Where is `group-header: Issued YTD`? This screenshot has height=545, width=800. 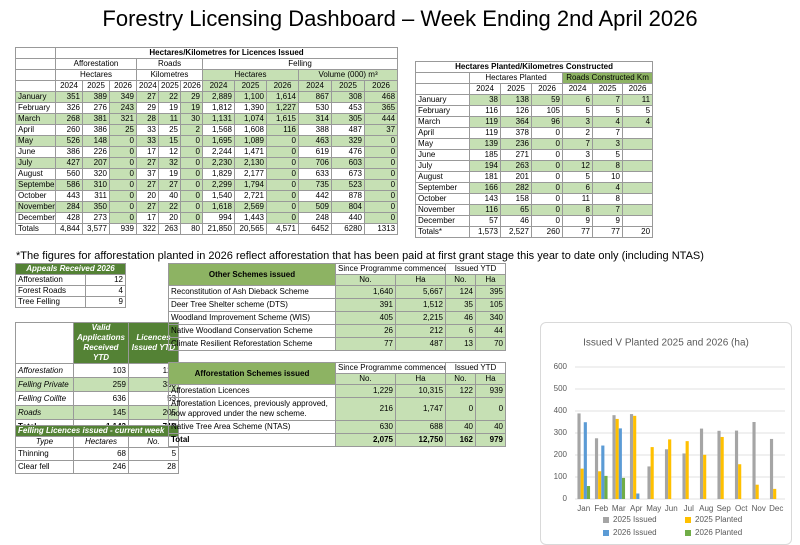 group-header: Issued YTD is located at coordinates (476, 368).